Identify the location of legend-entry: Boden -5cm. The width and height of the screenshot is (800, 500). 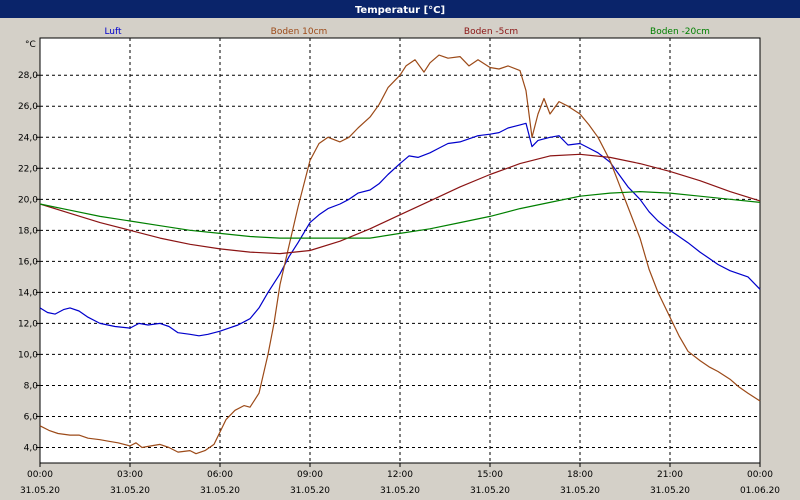
(491, 32).